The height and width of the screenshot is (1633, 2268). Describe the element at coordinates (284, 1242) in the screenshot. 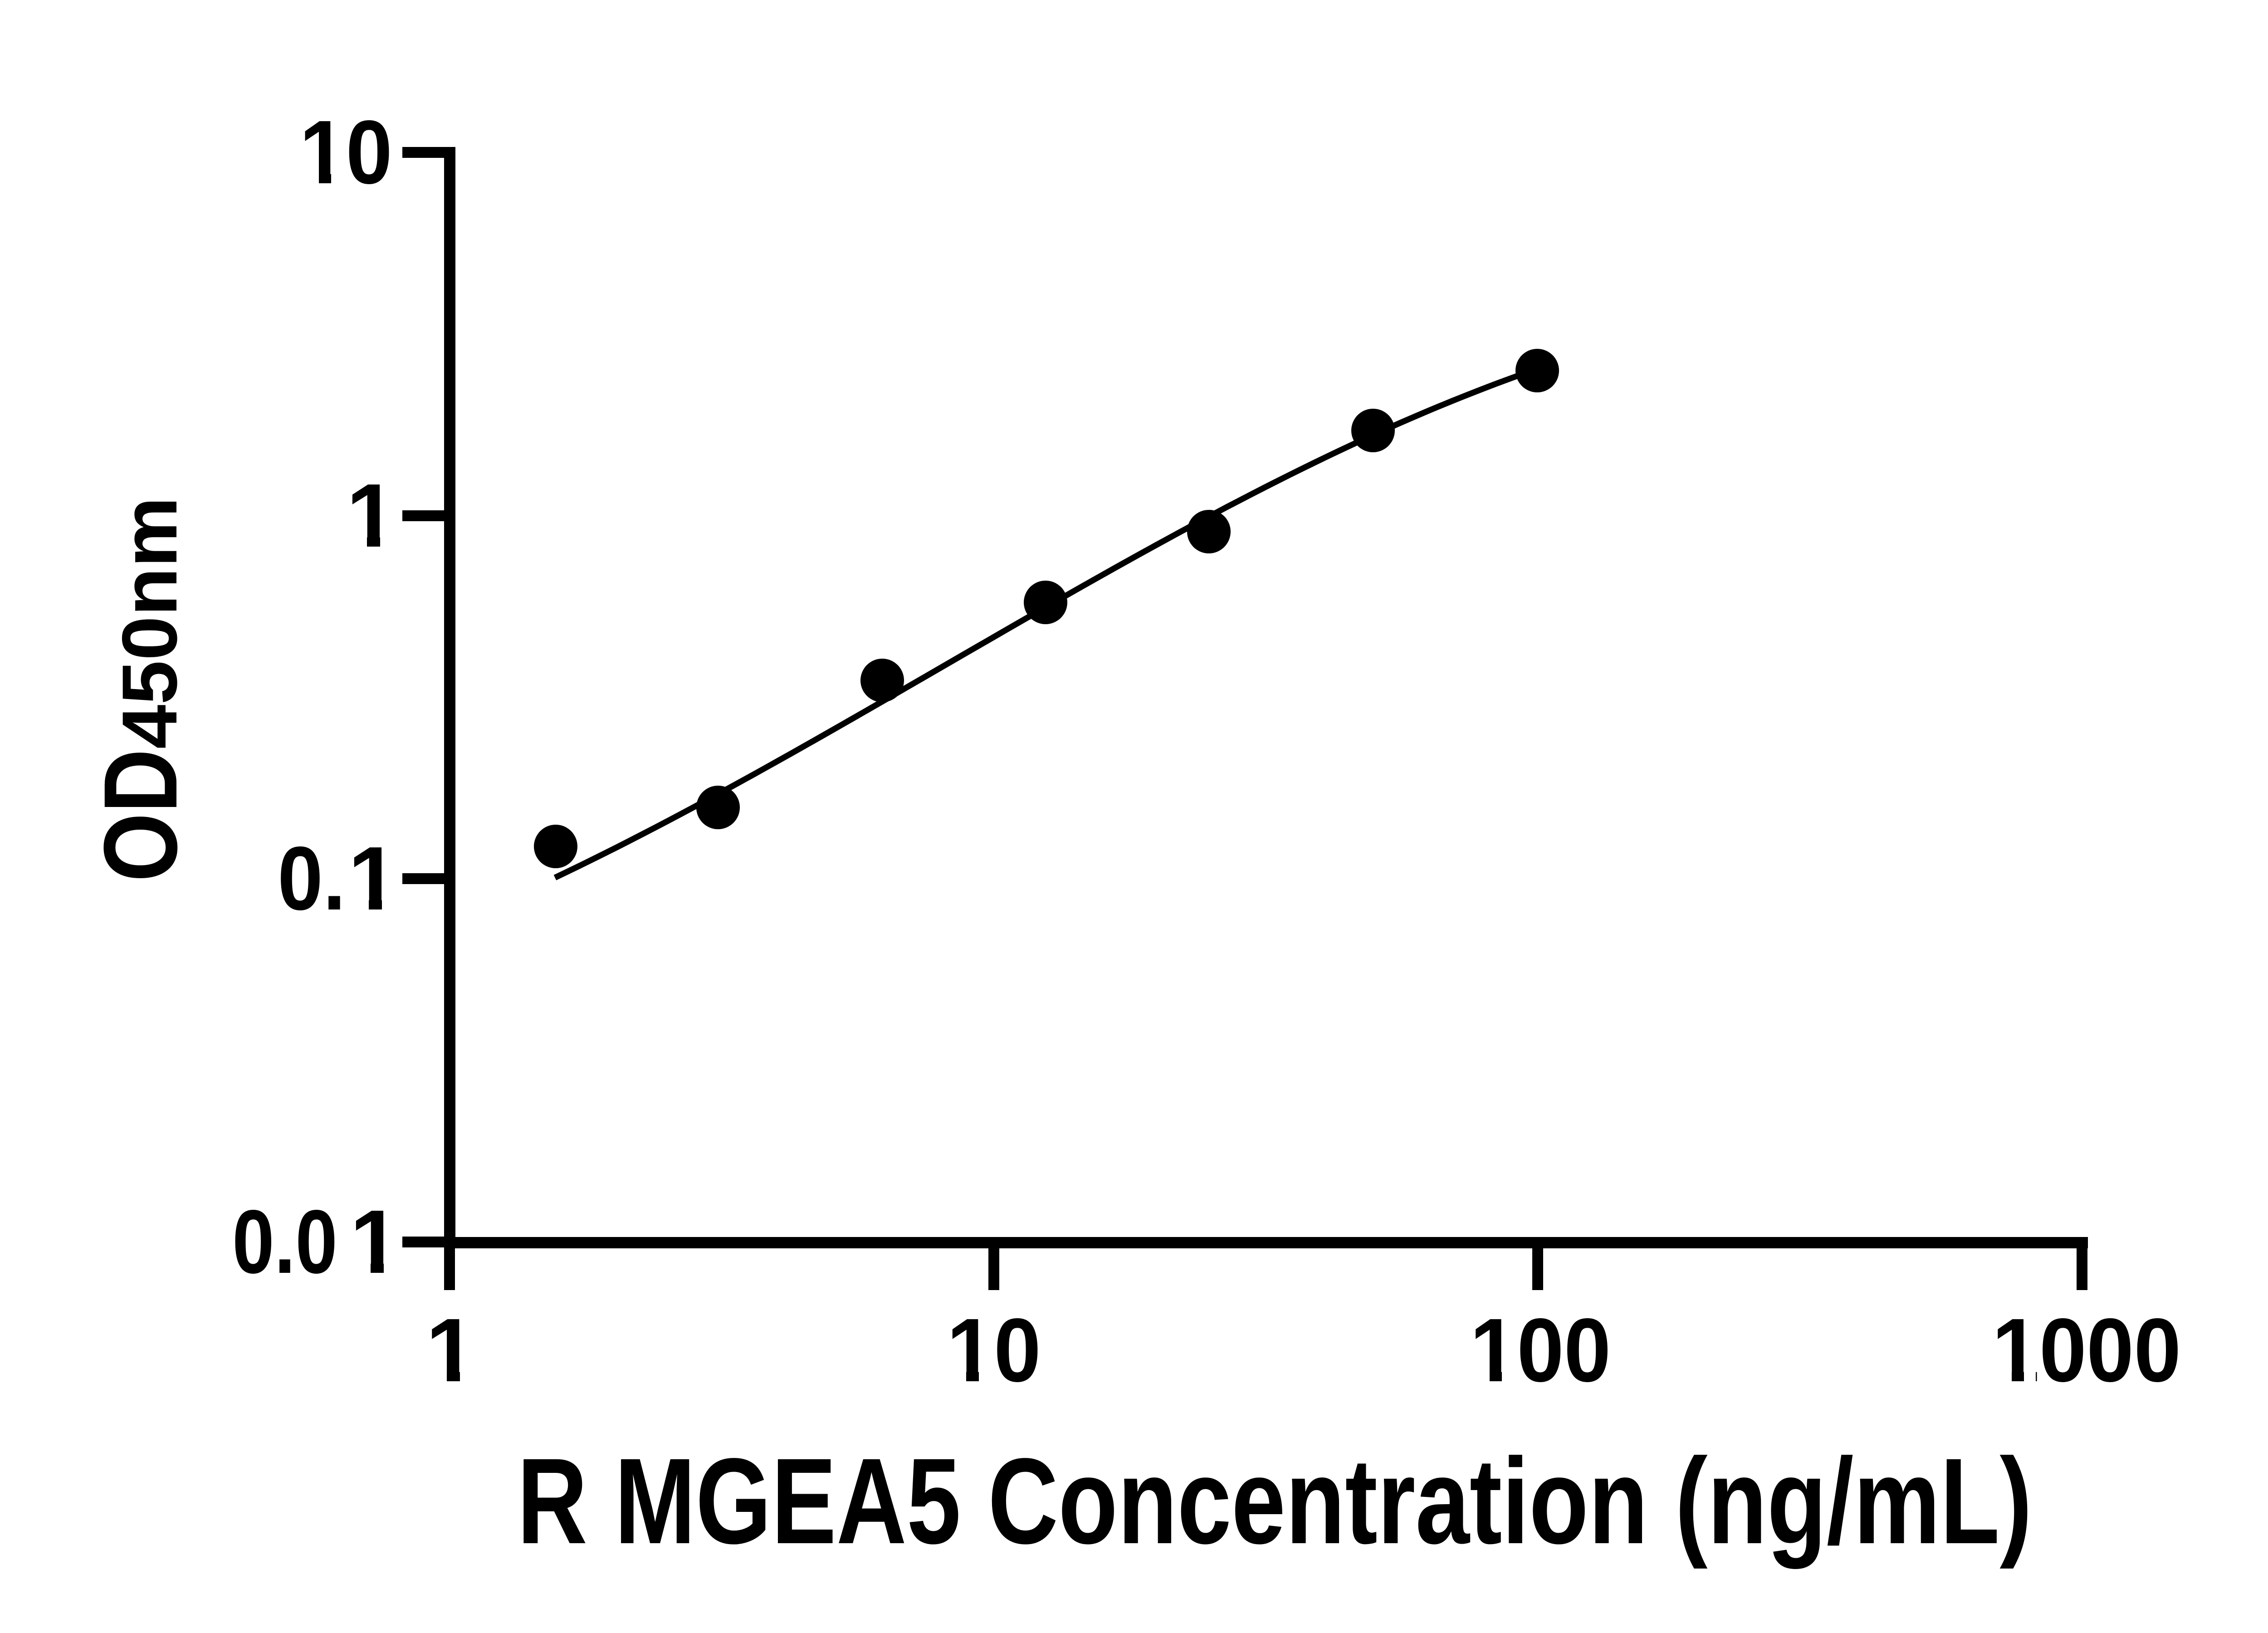

I see `svg-text: 0.0` at that location.